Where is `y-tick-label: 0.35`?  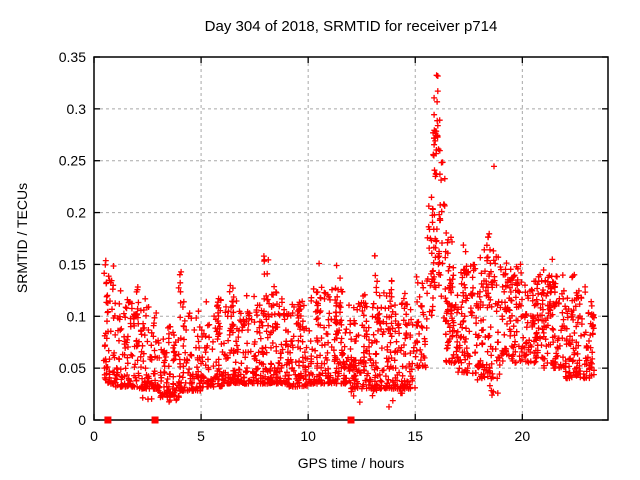 y-tick-label: 0.35 is located at coordinates (72, 57).